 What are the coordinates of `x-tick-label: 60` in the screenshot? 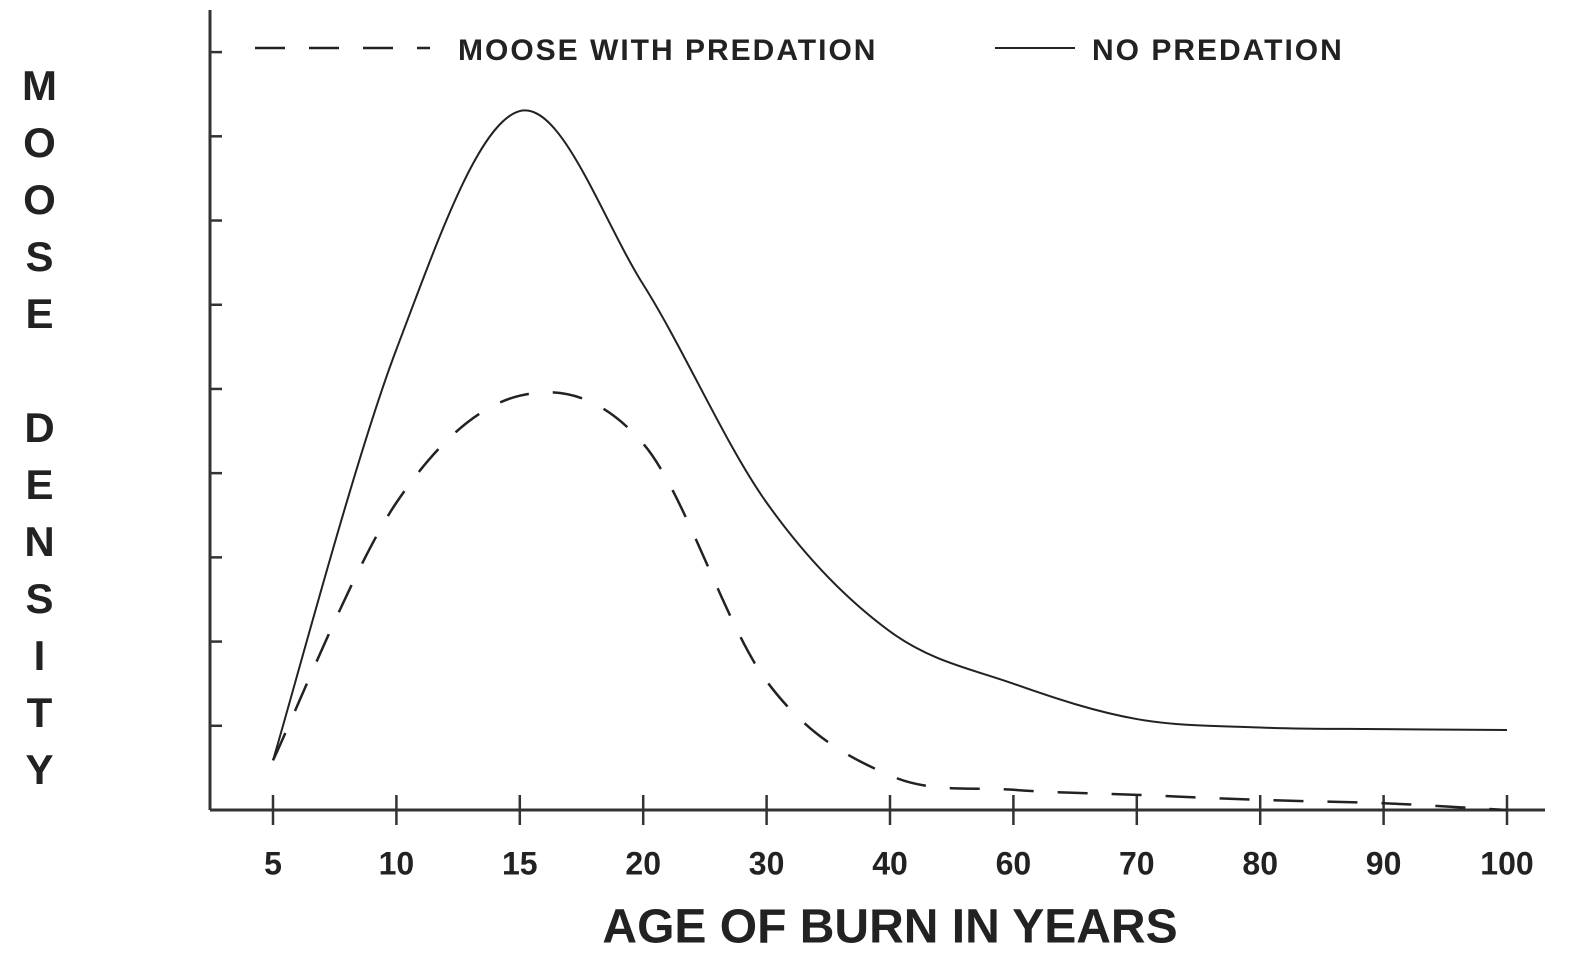 It's located at (1014, 863).